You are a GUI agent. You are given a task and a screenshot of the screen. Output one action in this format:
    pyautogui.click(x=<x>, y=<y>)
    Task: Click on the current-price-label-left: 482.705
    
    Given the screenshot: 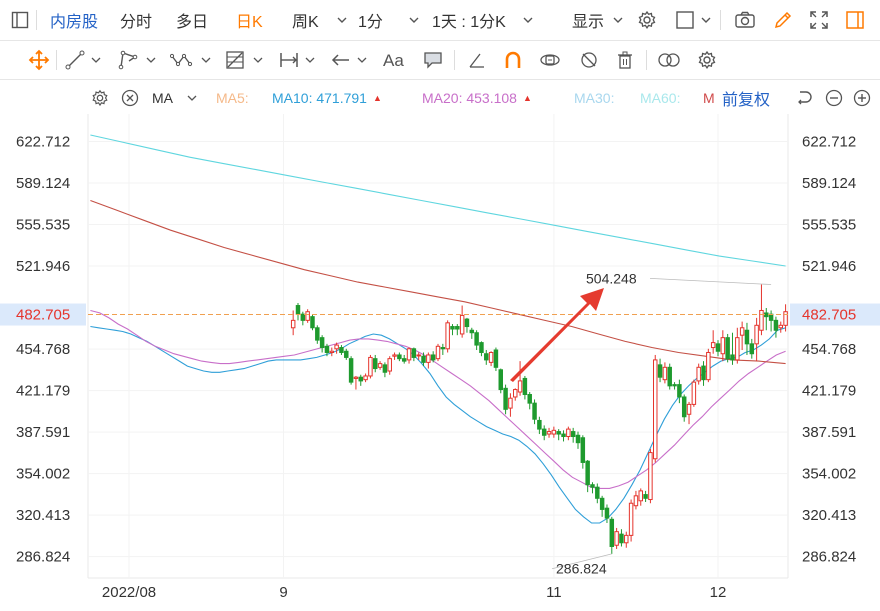 What is the action you would take?
    pyautogui.click(x=43, y=315)
    